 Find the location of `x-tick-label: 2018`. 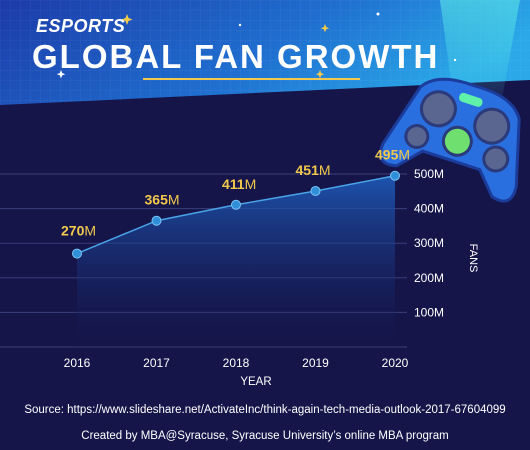

x-tick-label: 2018 is located at coordinates (236, 363).